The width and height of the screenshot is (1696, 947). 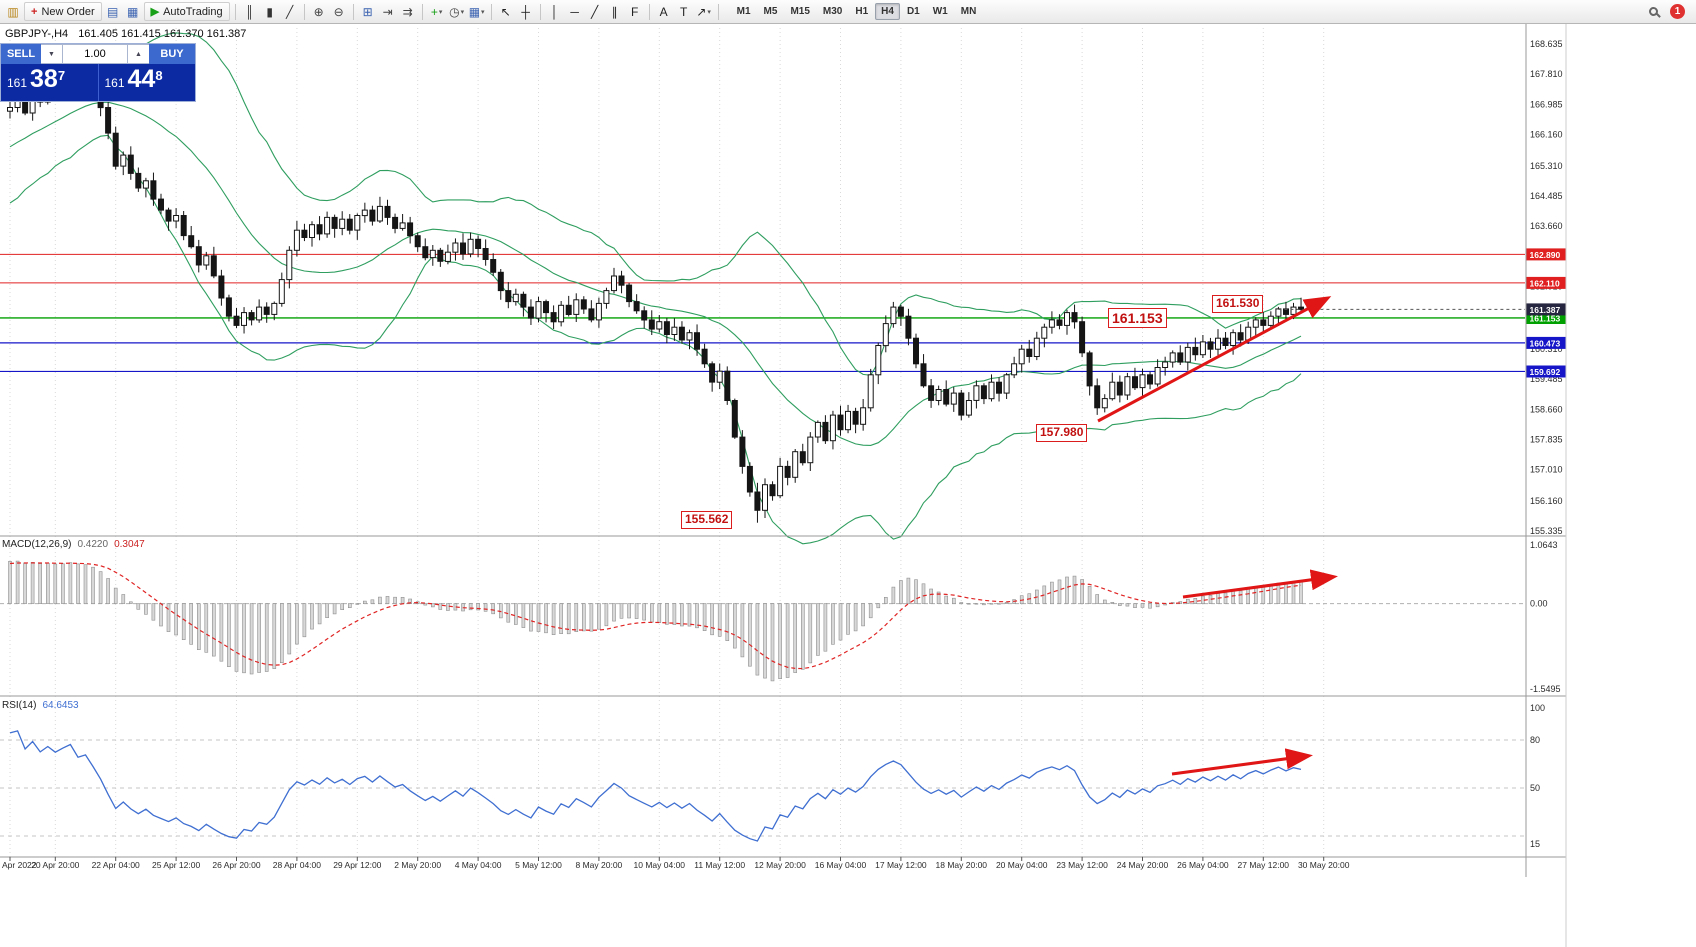 What do you see at coordinates (525, 11) in the screenshot?
I see `crosshair-icon: ┼` at bounding box center [525, 11].